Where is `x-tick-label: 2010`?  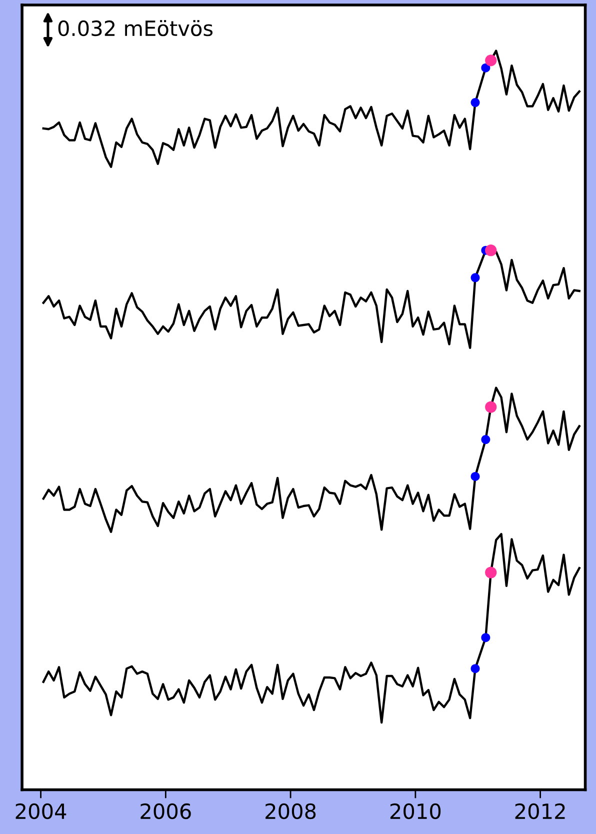
x-tick-label: 2010 is located at coordinates (415, 811).